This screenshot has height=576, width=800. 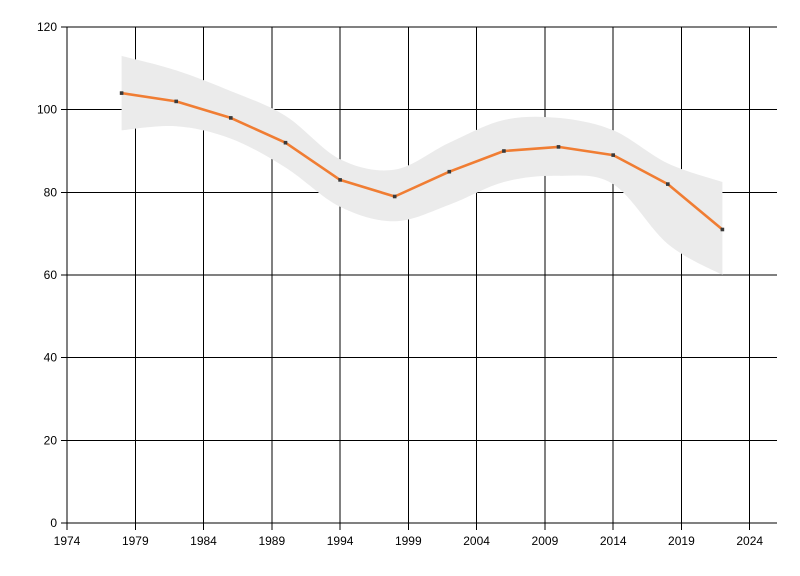 I want to click on x-tick-label: 2024, so click(x=749, y=541).